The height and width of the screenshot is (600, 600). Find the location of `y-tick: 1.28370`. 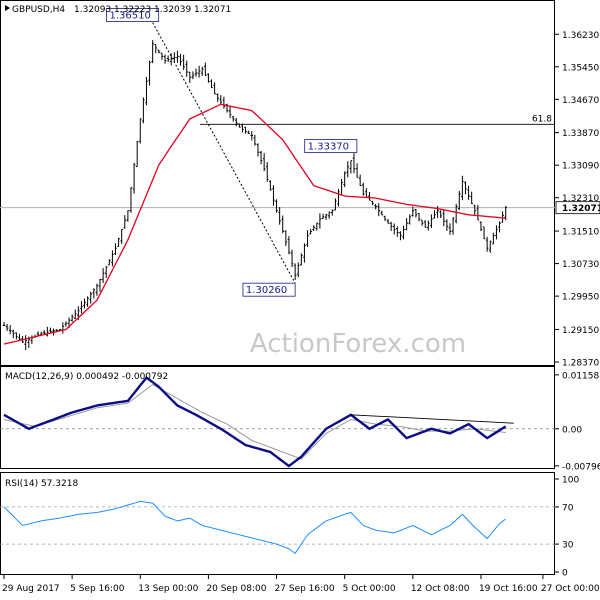

y-tick: 1.28370 is located at coordinates (577, 364).